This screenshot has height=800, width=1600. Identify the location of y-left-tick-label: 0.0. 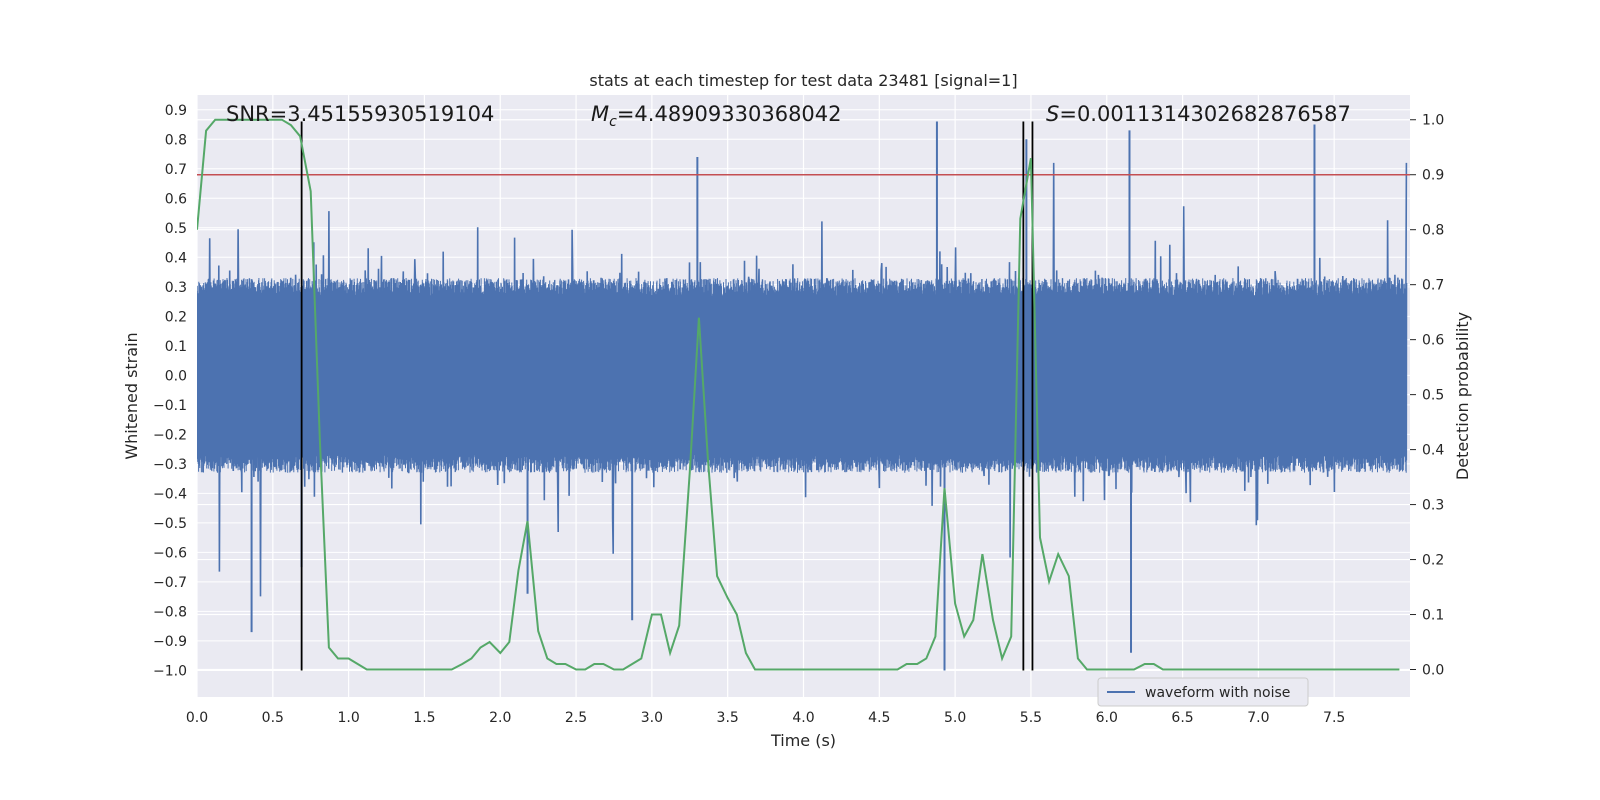
(176, 376).